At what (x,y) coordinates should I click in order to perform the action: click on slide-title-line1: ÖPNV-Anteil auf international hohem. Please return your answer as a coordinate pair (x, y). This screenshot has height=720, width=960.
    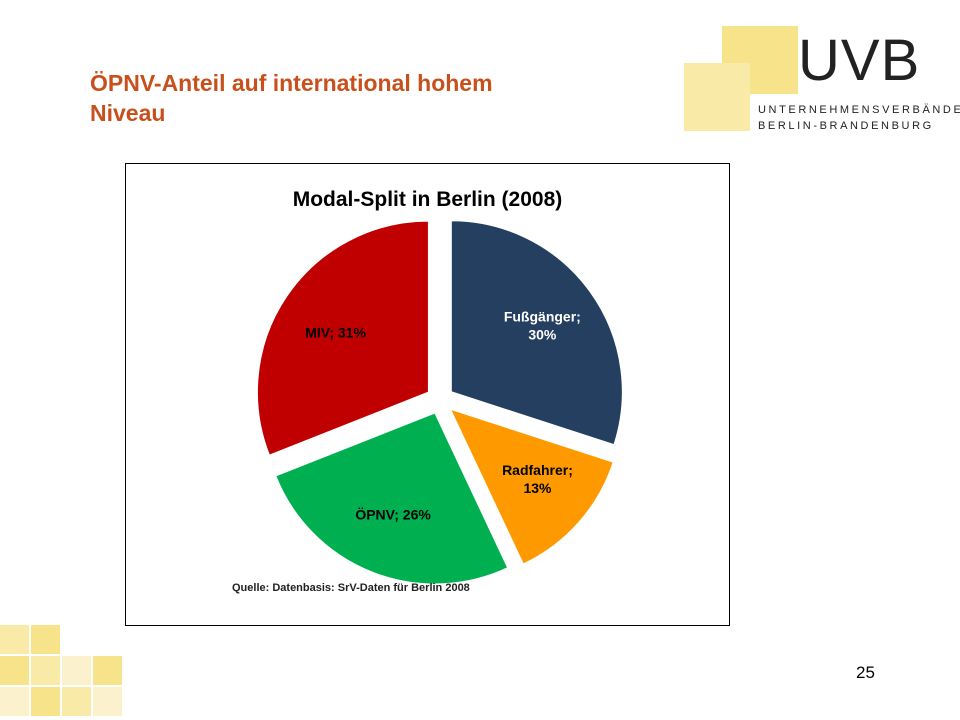
    Looking at the image, I should click on (291, 83).